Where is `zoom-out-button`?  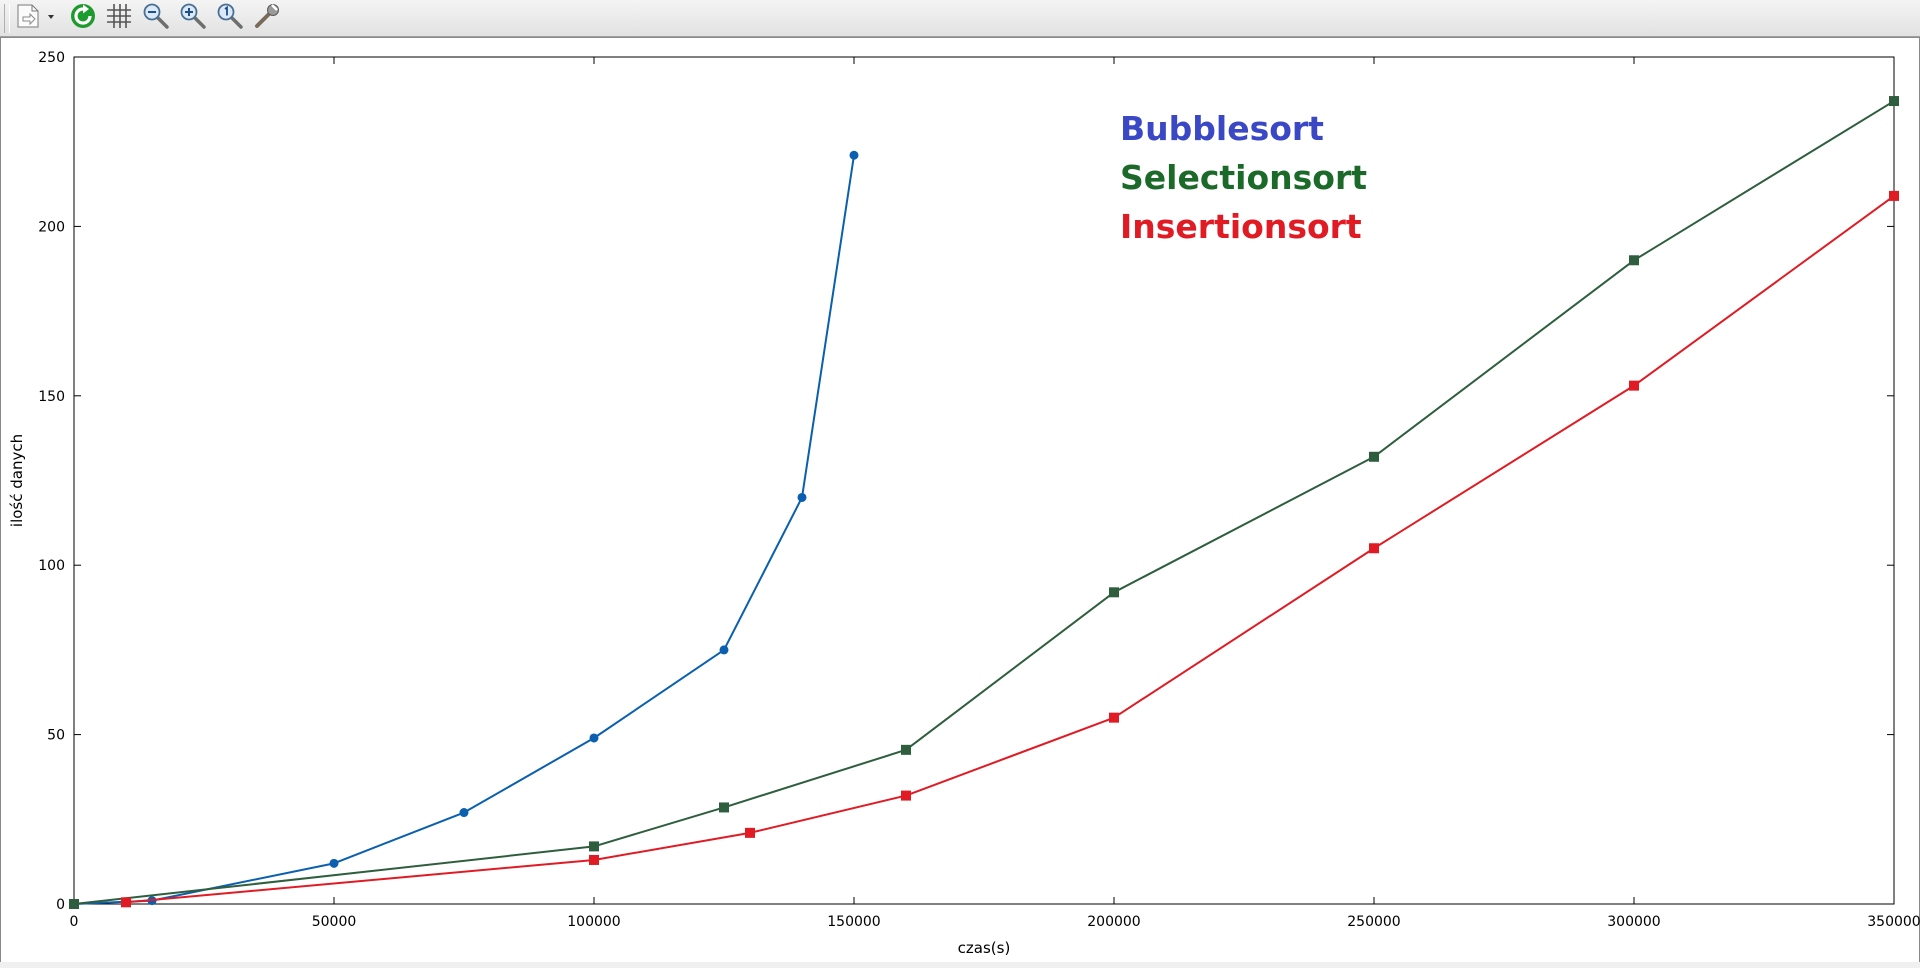 zoom-out-button is located at coordinates (156, 18).